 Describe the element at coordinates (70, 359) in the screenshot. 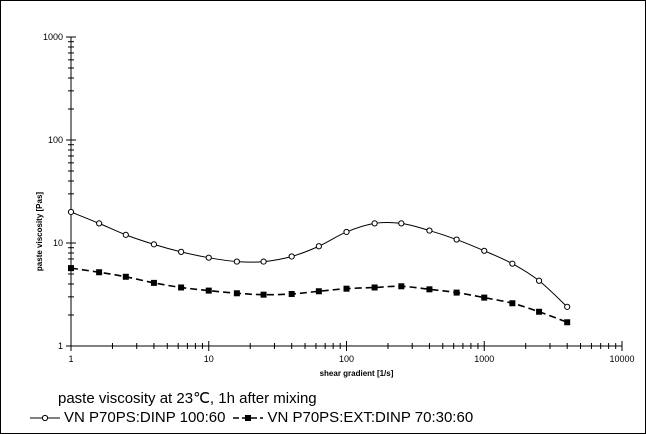

I see `x-tick-label: 1` at that location.